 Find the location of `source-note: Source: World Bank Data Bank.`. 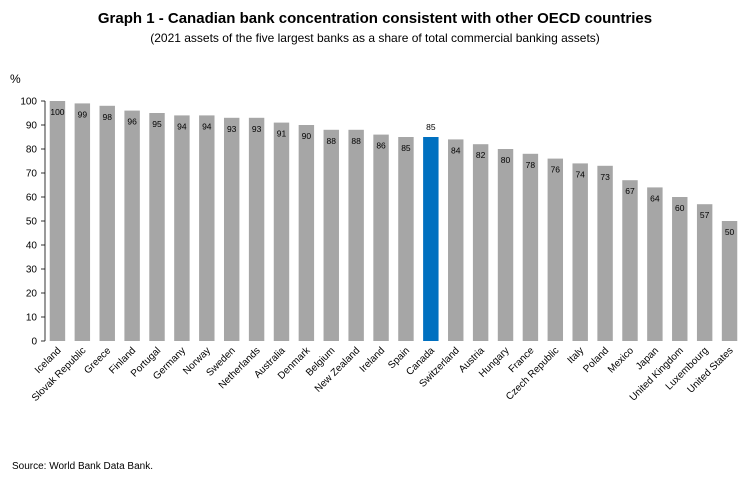

source-note: Source: World Bank Data Bank. is located at coordinates (82, 466).